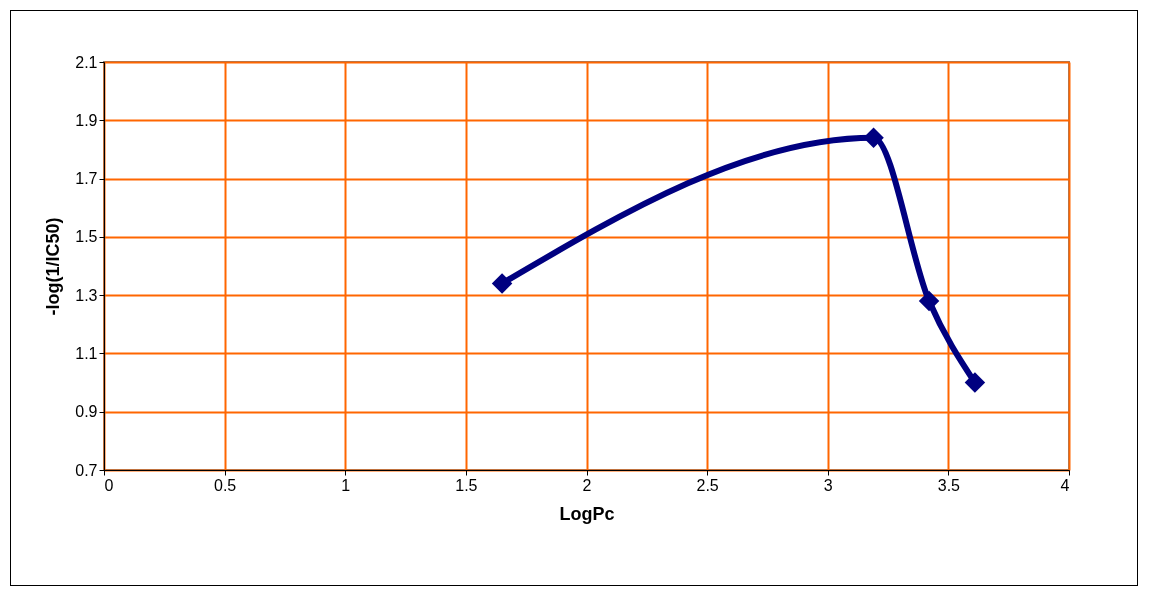 The width and height of the screenshot is (1151, 599). What do you see at coordinates (53, 266) in the screenshot?
I see `y-axis-title: -log(1/IC50)` at bounding box center [53, 266].